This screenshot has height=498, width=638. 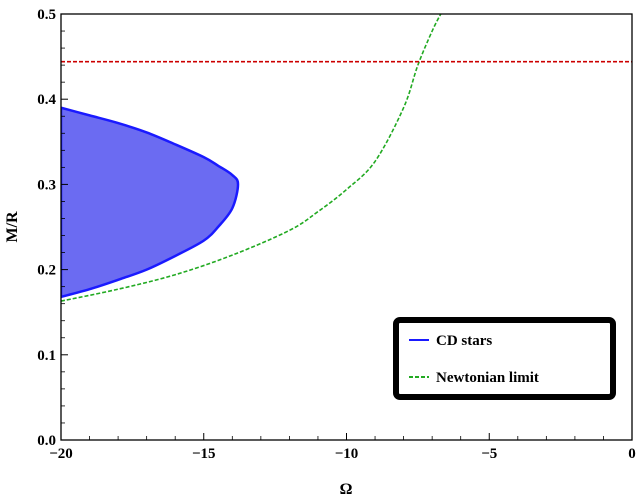 What do you see at coordinates (46, 185) in the screenshot?
I see `y-tick-label: 0.3` at bounding box center [46, 185].